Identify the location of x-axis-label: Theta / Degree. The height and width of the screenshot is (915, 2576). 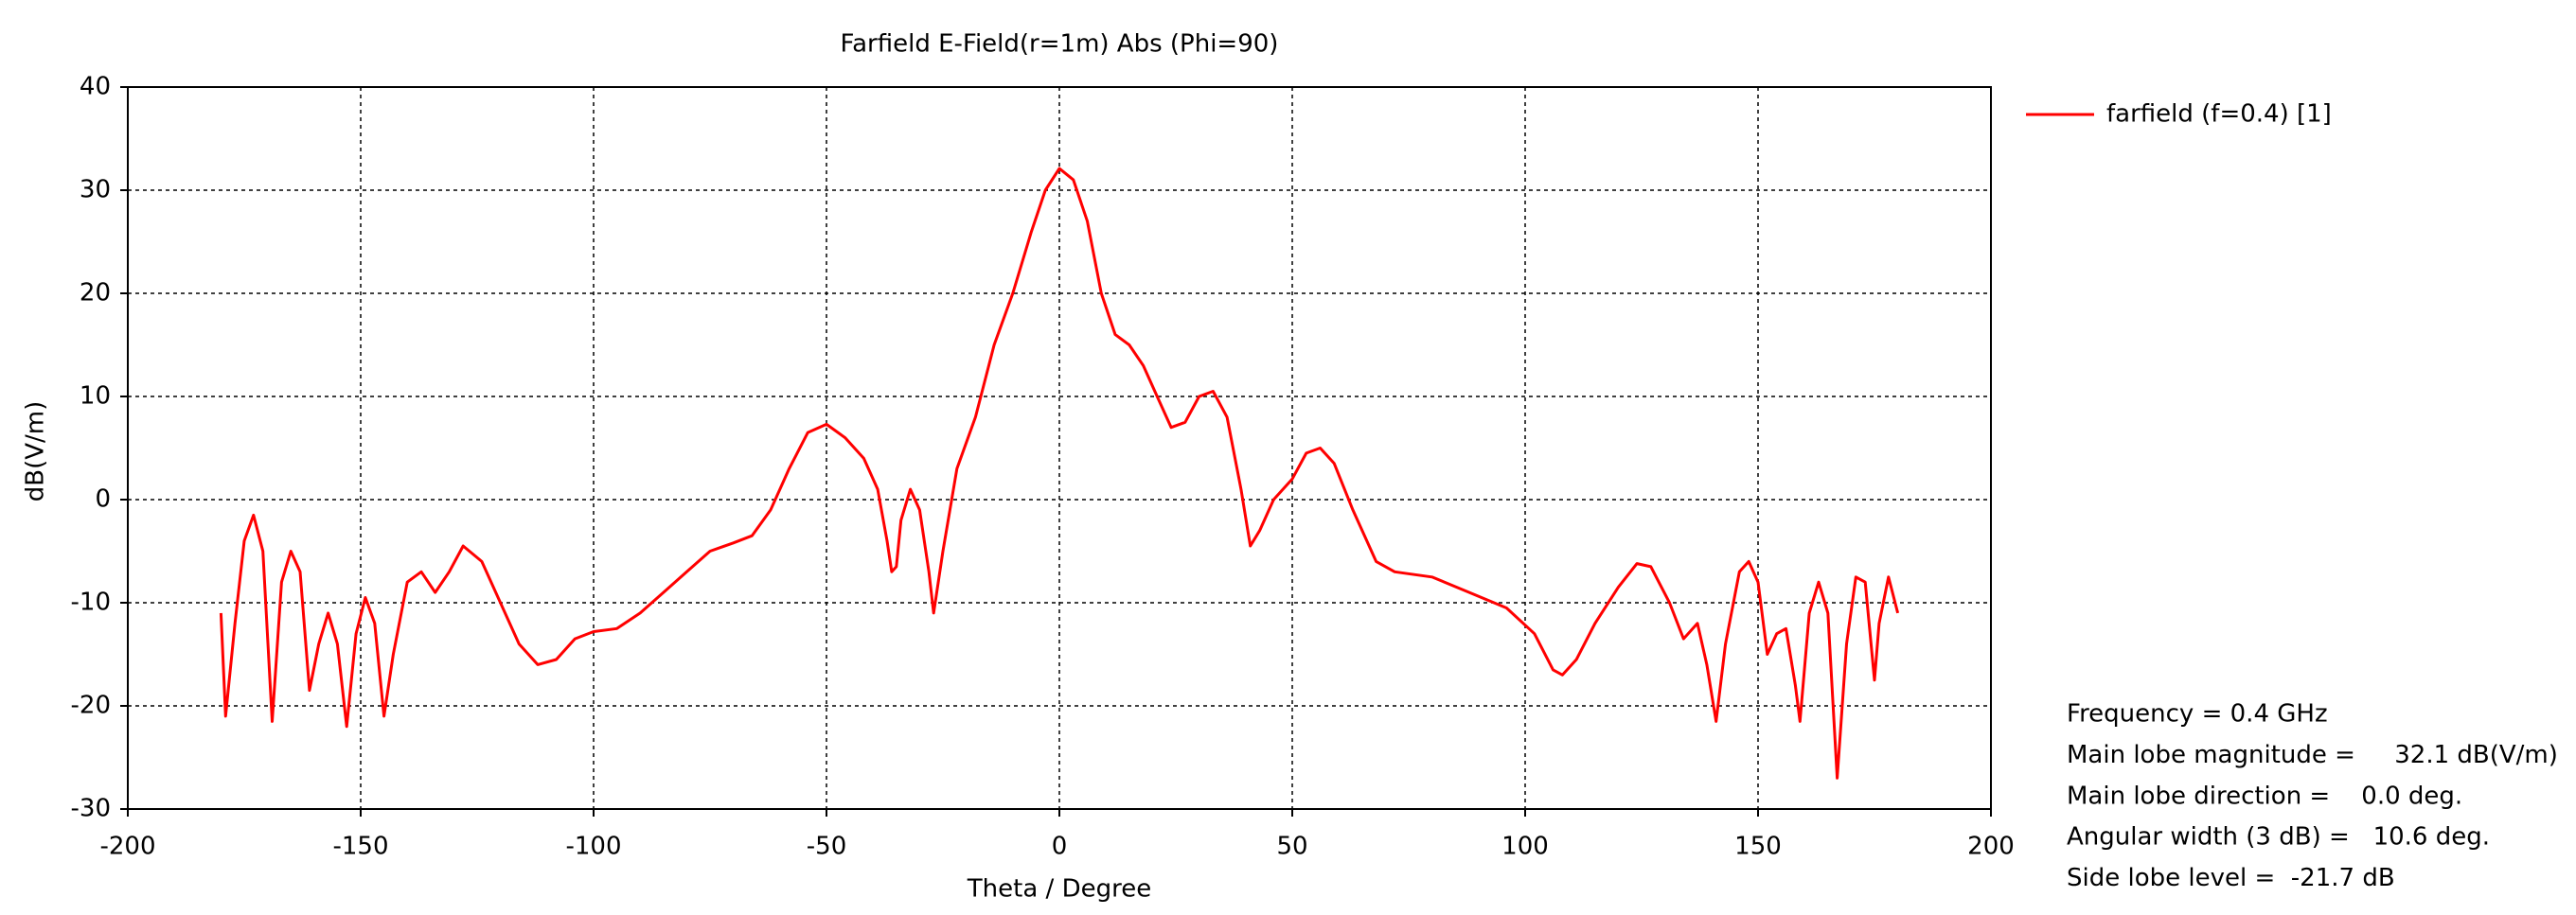
(1059, 890).